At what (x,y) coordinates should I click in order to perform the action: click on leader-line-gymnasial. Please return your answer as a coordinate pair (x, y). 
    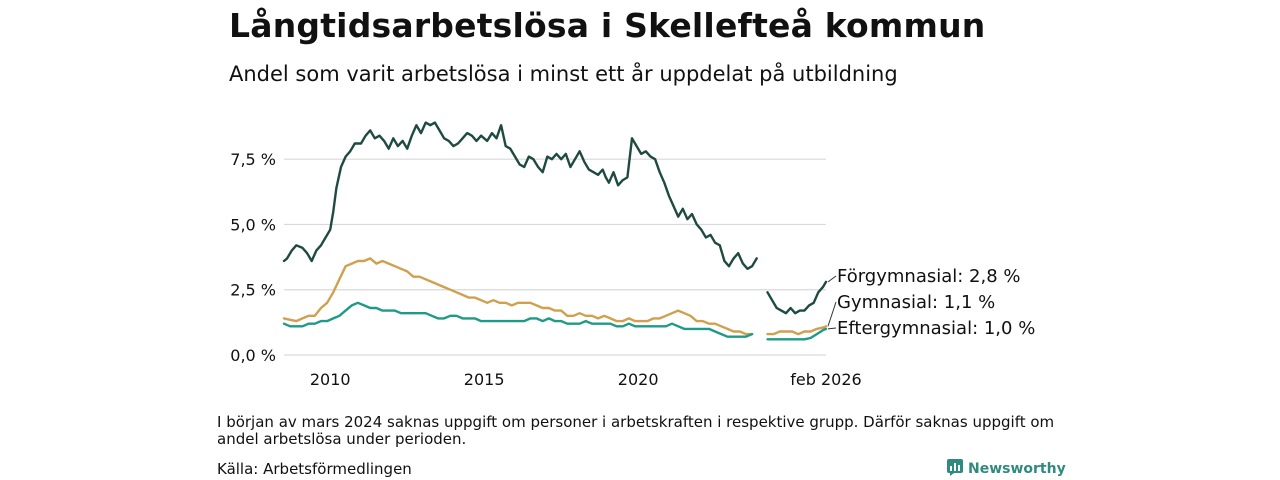
    Looking at the image, I should click on (832, 314).